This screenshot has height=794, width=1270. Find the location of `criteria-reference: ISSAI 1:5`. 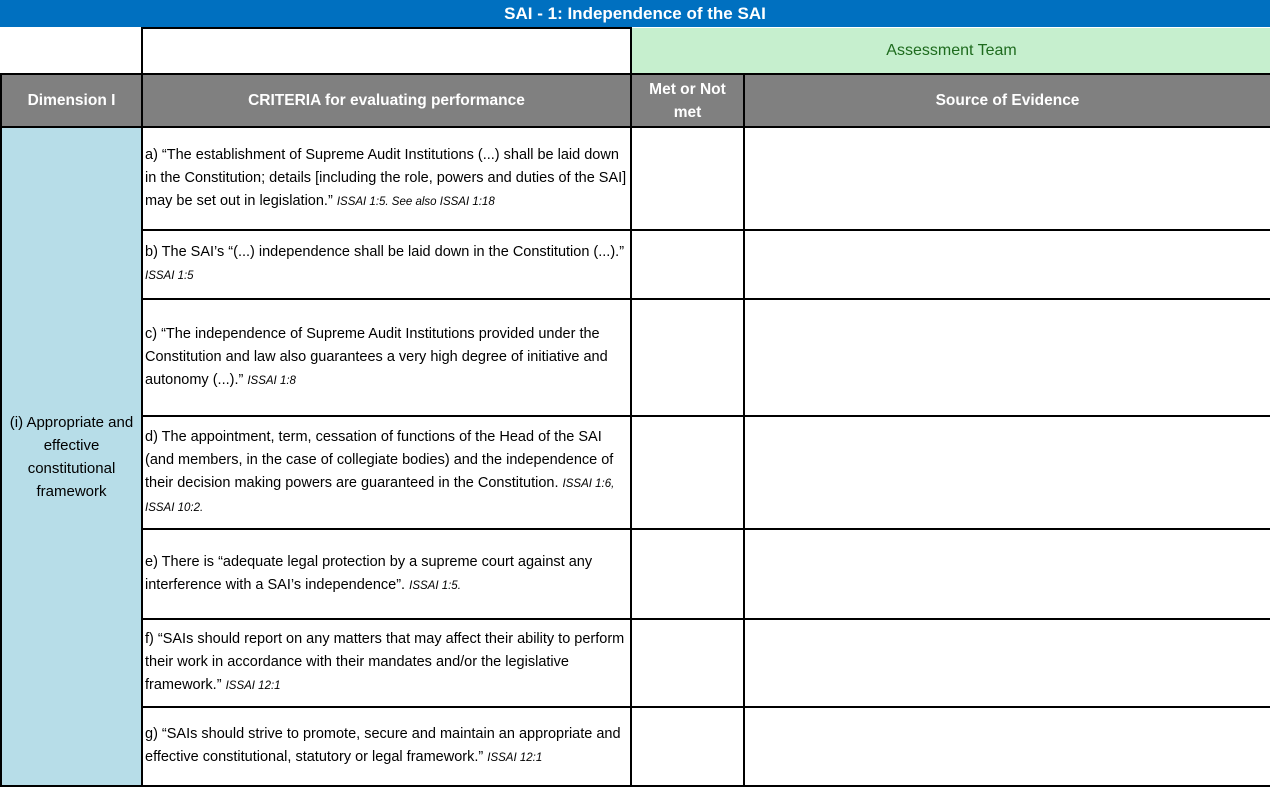

criteria-reference: ISSAI 1:5 is located at coordinates (169, 276).